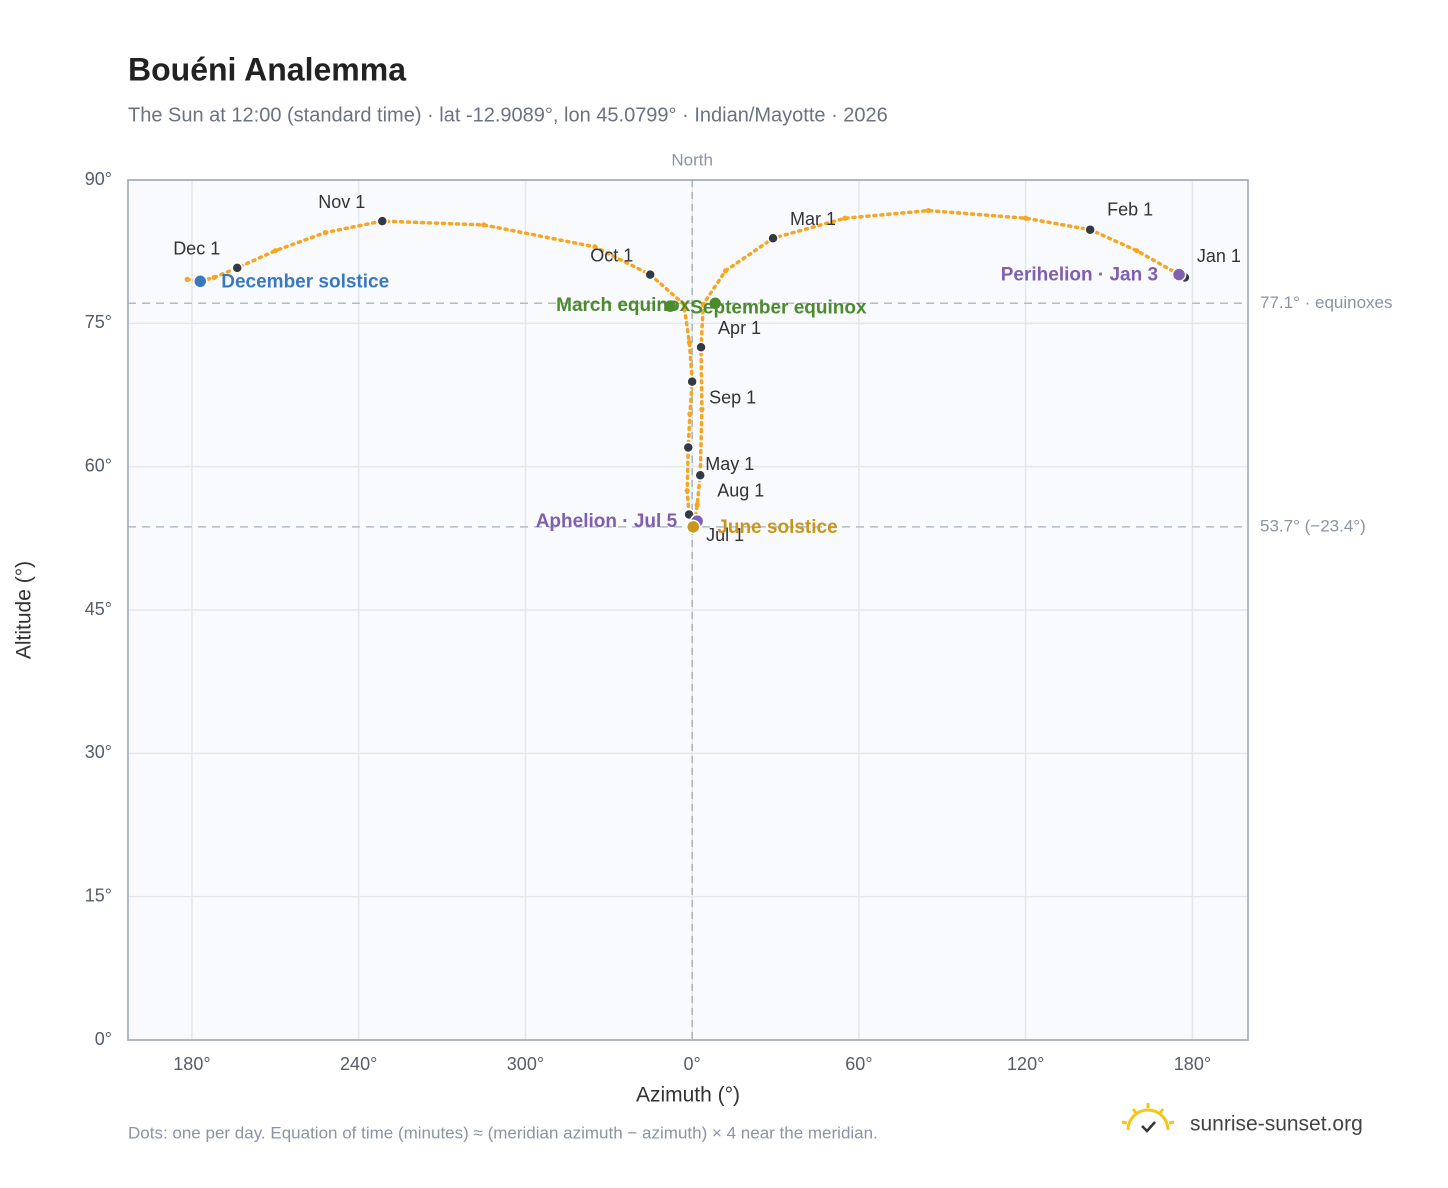 The image size is (1448, 1188). Describe the element at coordinates (611, 255) in the screenshot. I see `month-label: Oct 1` at that location.